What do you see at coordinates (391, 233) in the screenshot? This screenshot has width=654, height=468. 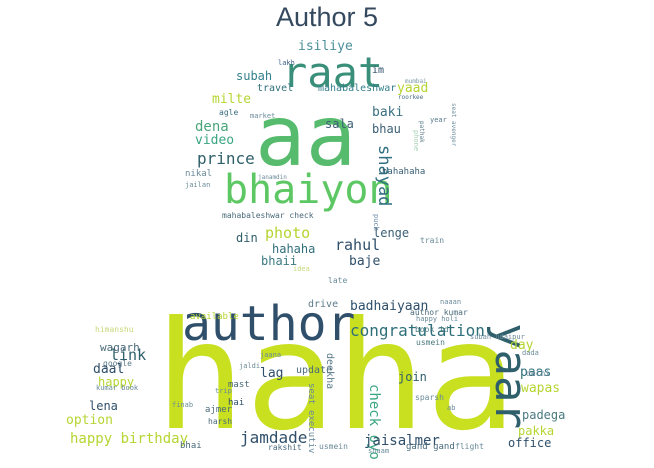 I see `word-lenge: lenge` at bounding box center [391, 233].